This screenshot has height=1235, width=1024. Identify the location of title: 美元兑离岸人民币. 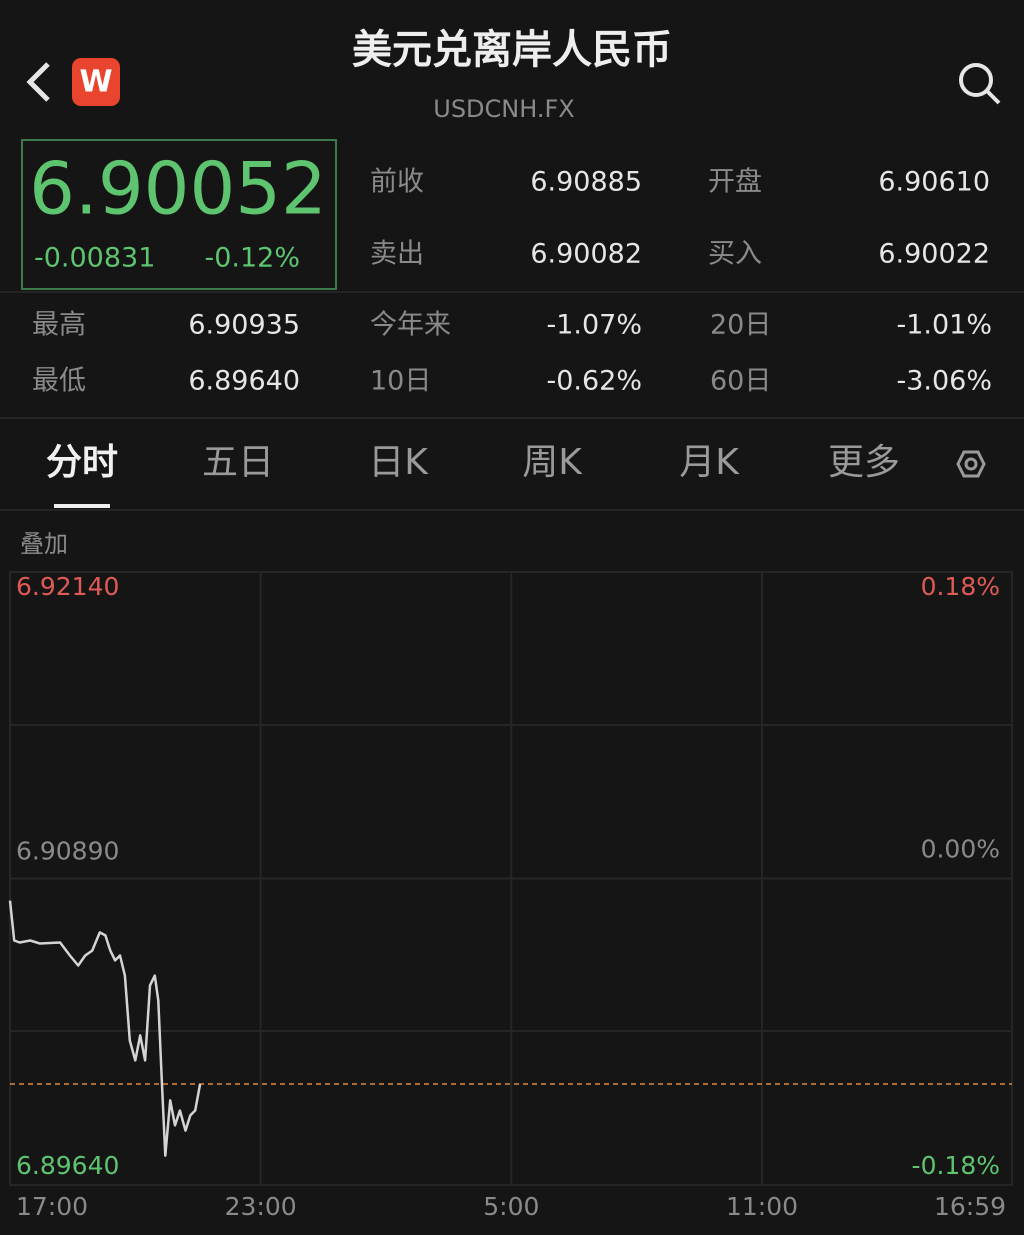
(512, 50).